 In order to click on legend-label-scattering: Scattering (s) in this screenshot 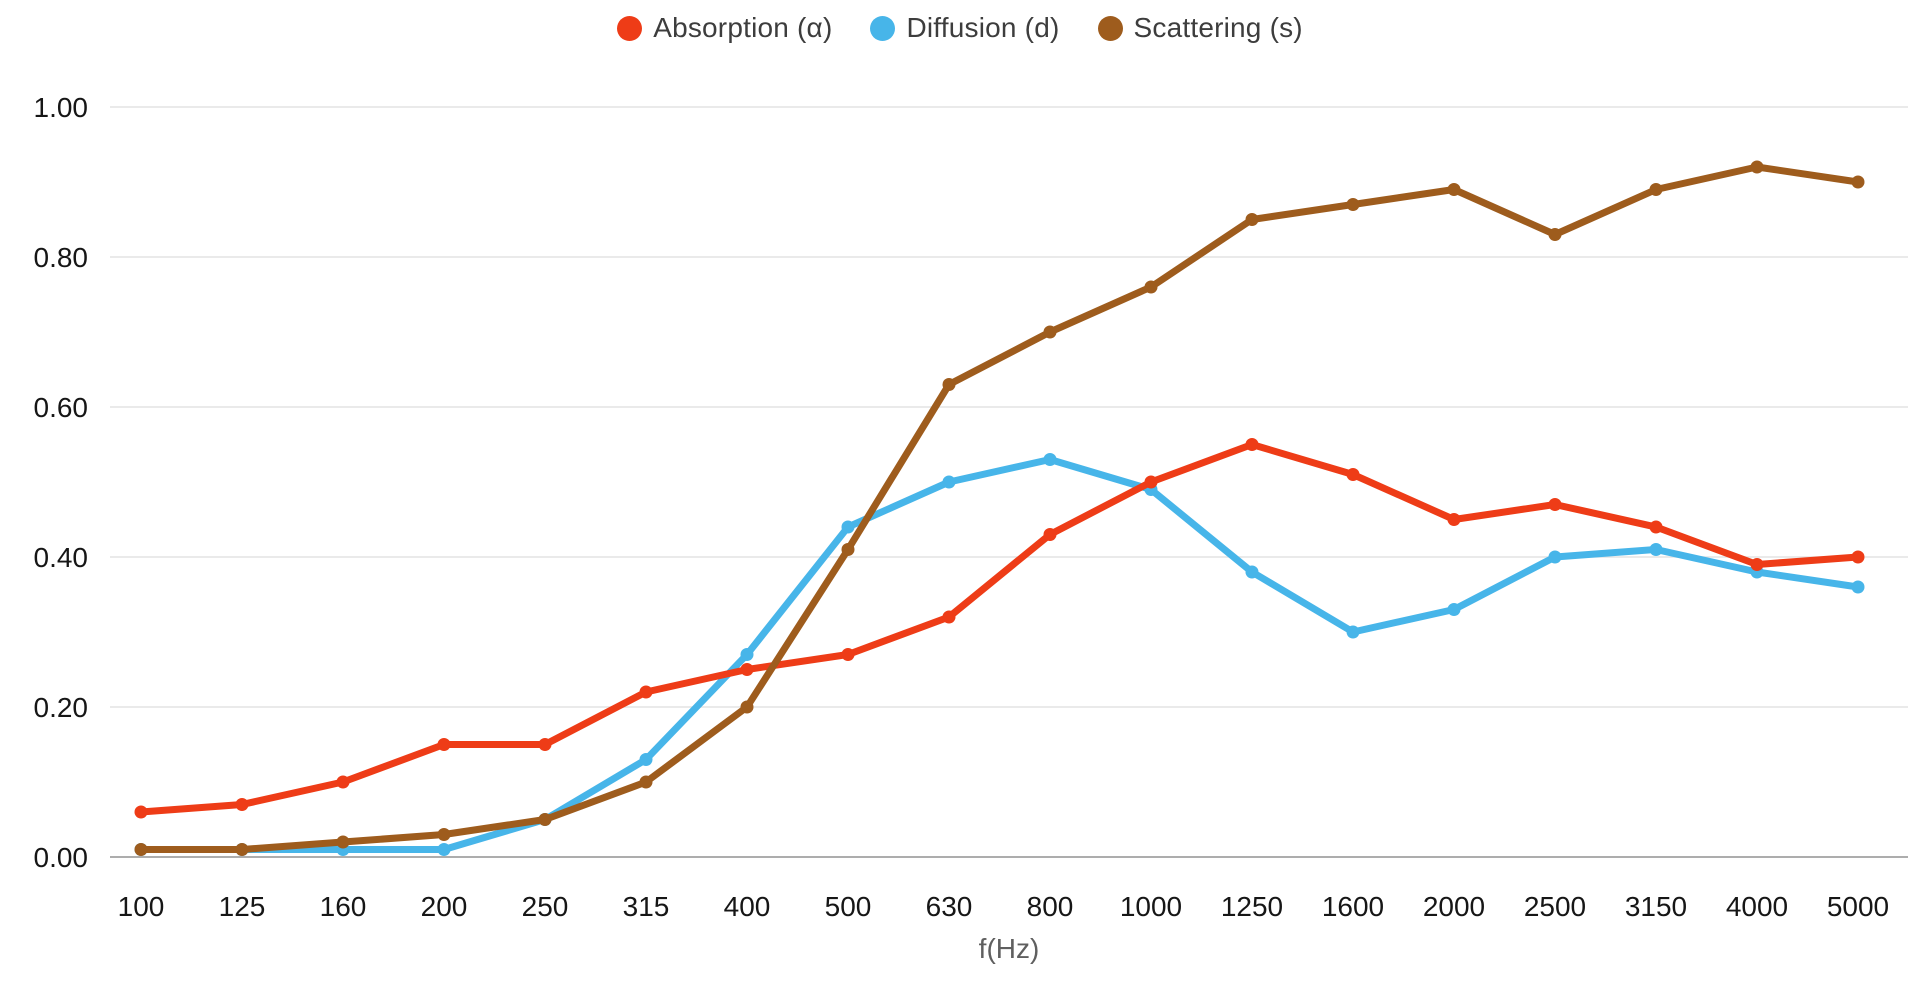, I will do `click(1218, 27)`.